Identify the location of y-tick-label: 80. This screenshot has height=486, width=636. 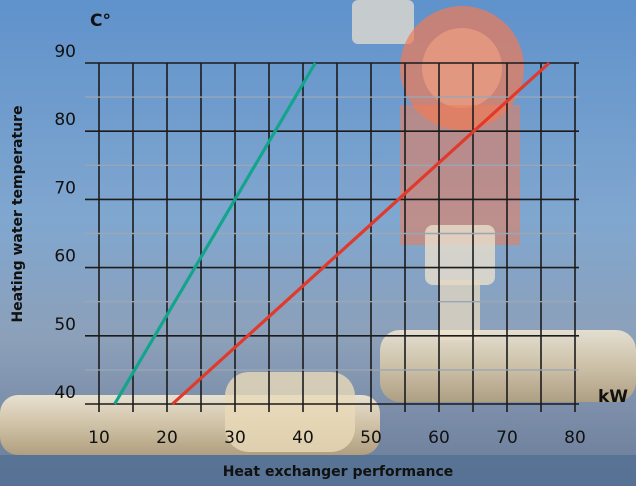
(65, 120).